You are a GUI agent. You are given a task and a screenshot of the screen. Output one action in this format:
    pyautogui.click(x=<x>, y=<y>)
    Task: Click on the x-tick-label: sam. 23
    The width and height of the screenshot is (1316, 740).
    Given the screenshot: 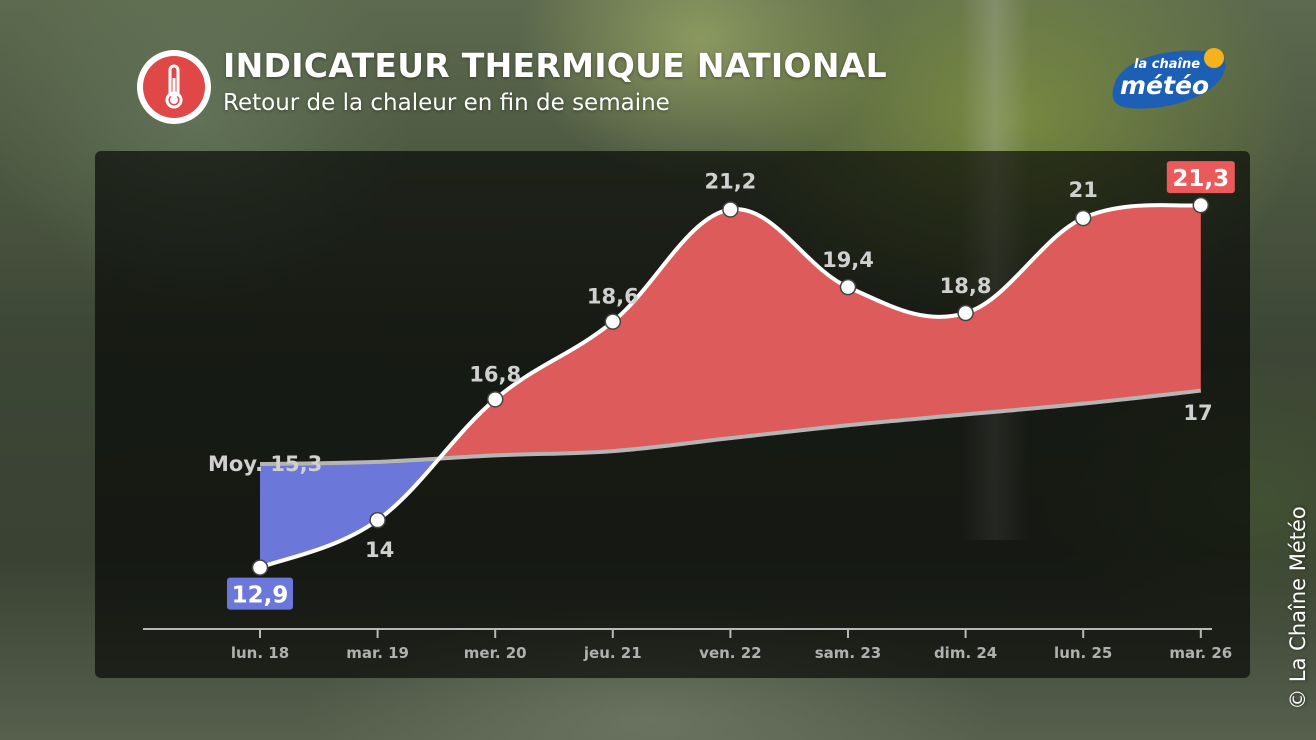 What is the action you would take?
    pyautogui.click(x=848, y=653)
    